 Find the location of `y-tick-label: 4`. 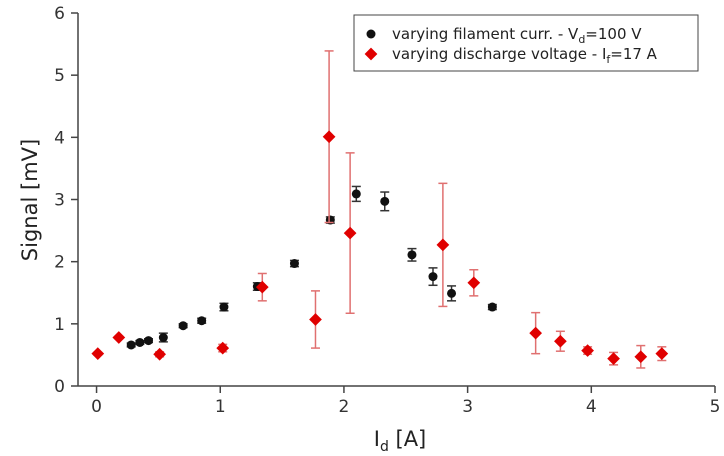

y-tick-label: 4 is located at coordinates (59, 138).